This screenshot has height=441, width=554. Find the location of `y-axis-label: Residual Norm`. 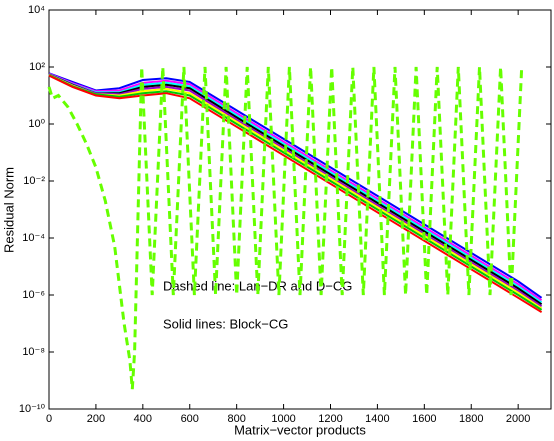

y-axis-label: Residual Norm is located at coordinates (8, 210).